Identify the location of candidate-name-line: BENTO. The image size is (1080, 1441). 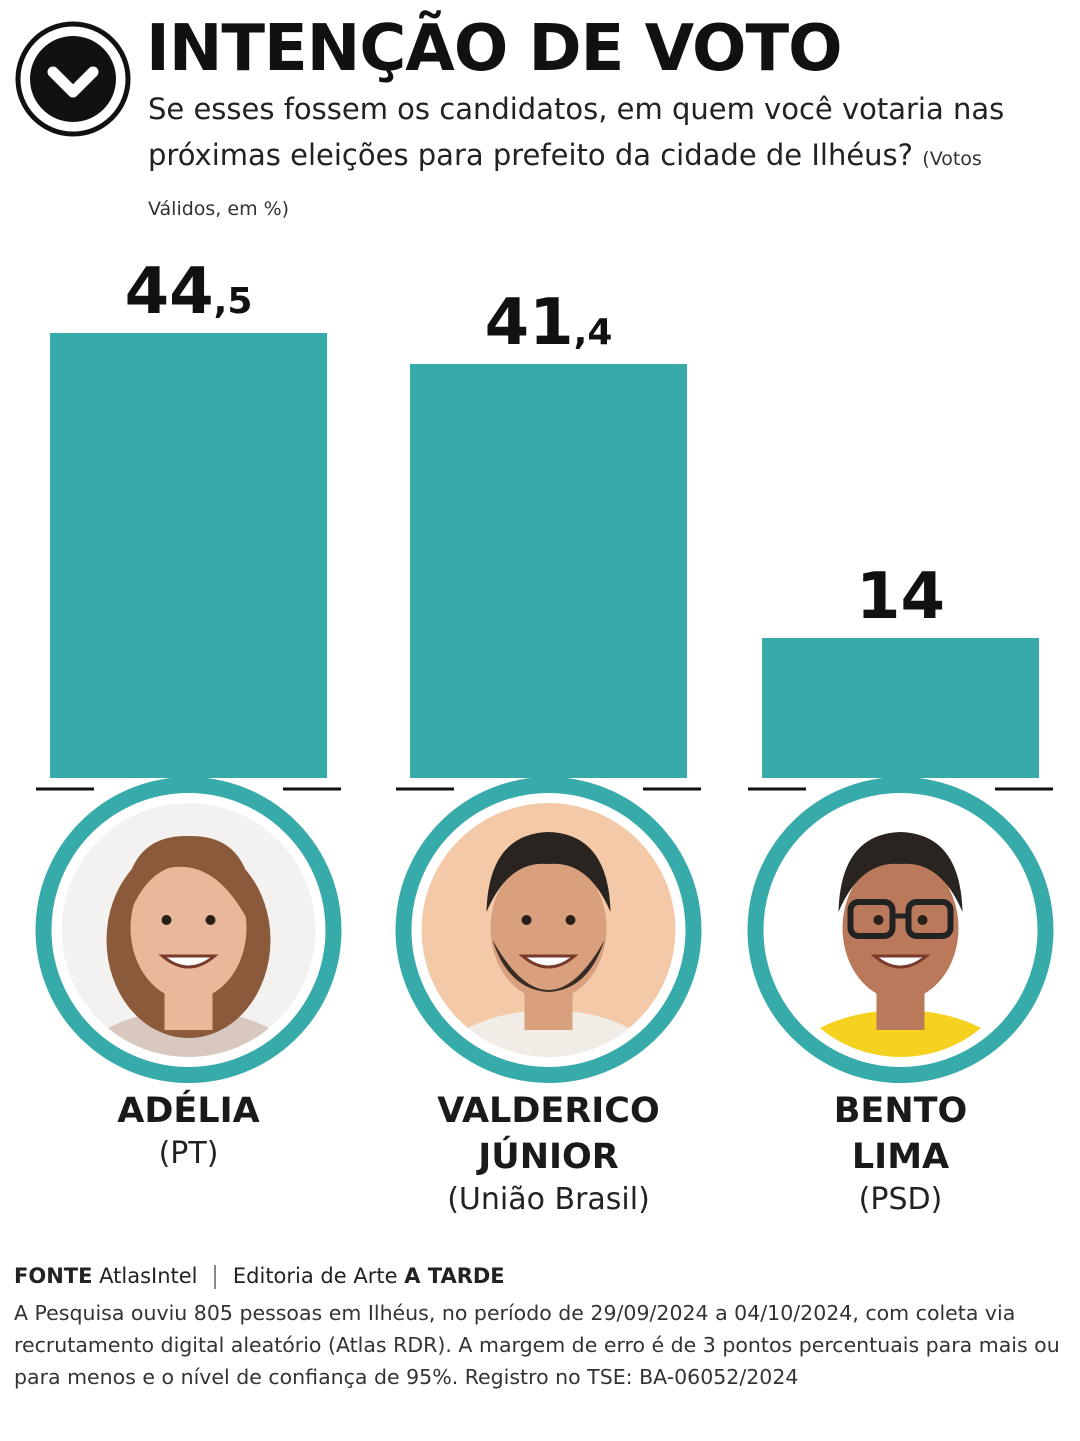
(900, 1111).